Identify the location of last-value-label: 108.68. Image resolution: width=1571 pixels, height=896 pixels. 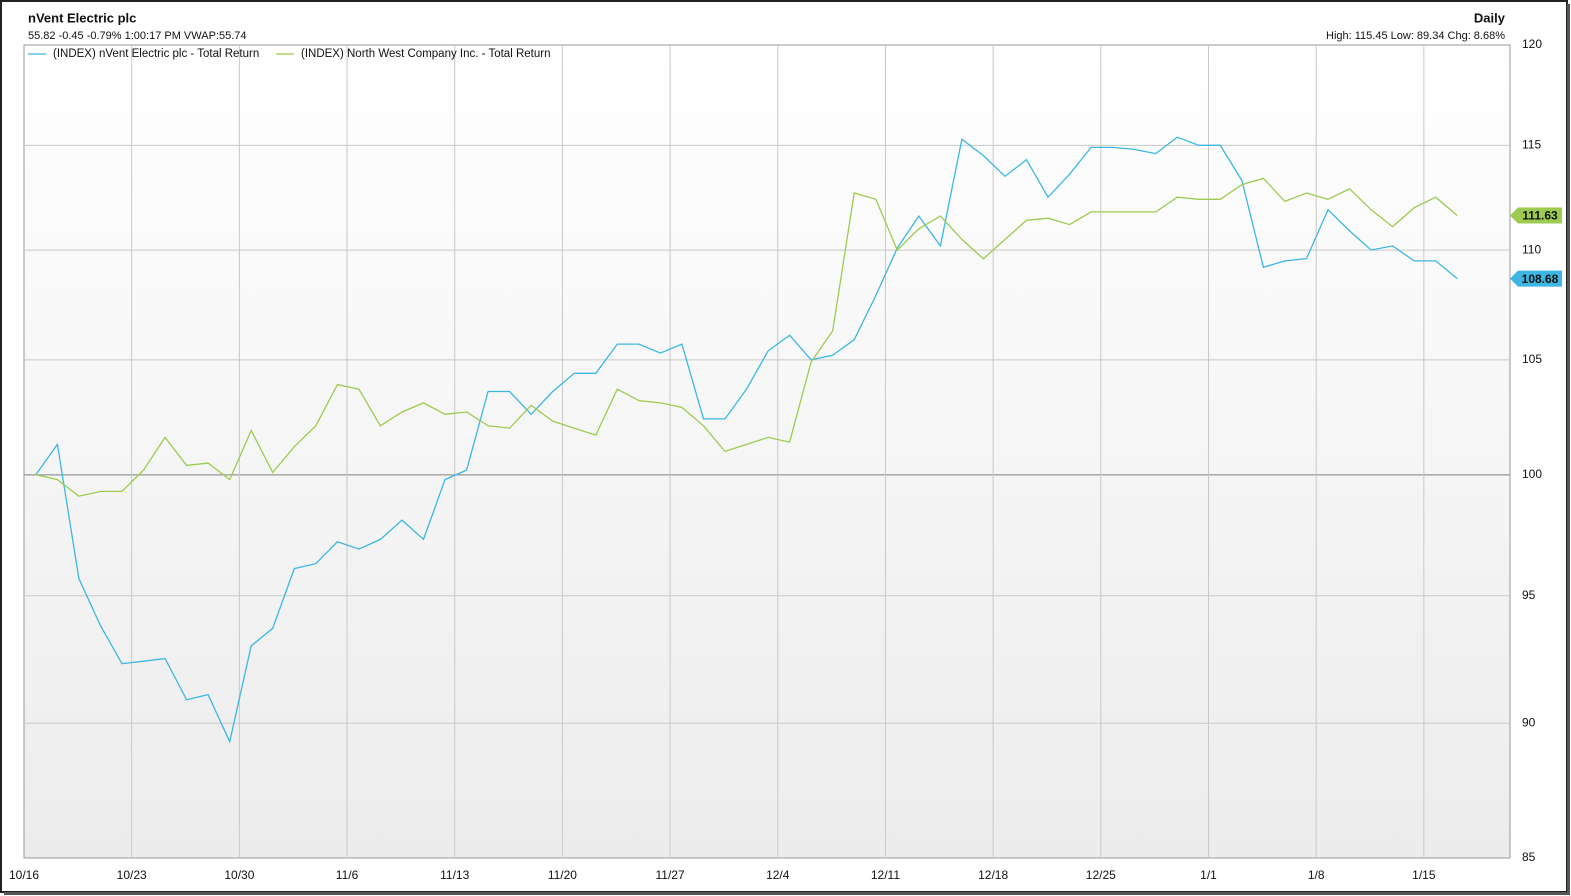
(1540, 279).